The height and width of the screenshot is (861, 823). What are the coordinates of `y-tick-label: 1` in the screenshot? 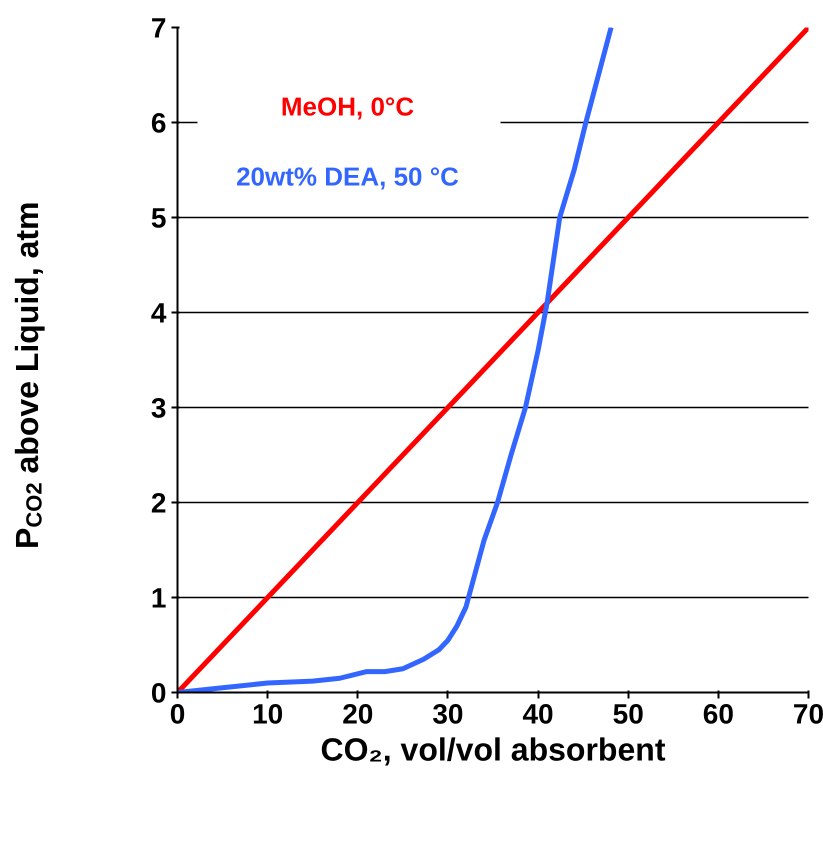 It's located at (158, 598).